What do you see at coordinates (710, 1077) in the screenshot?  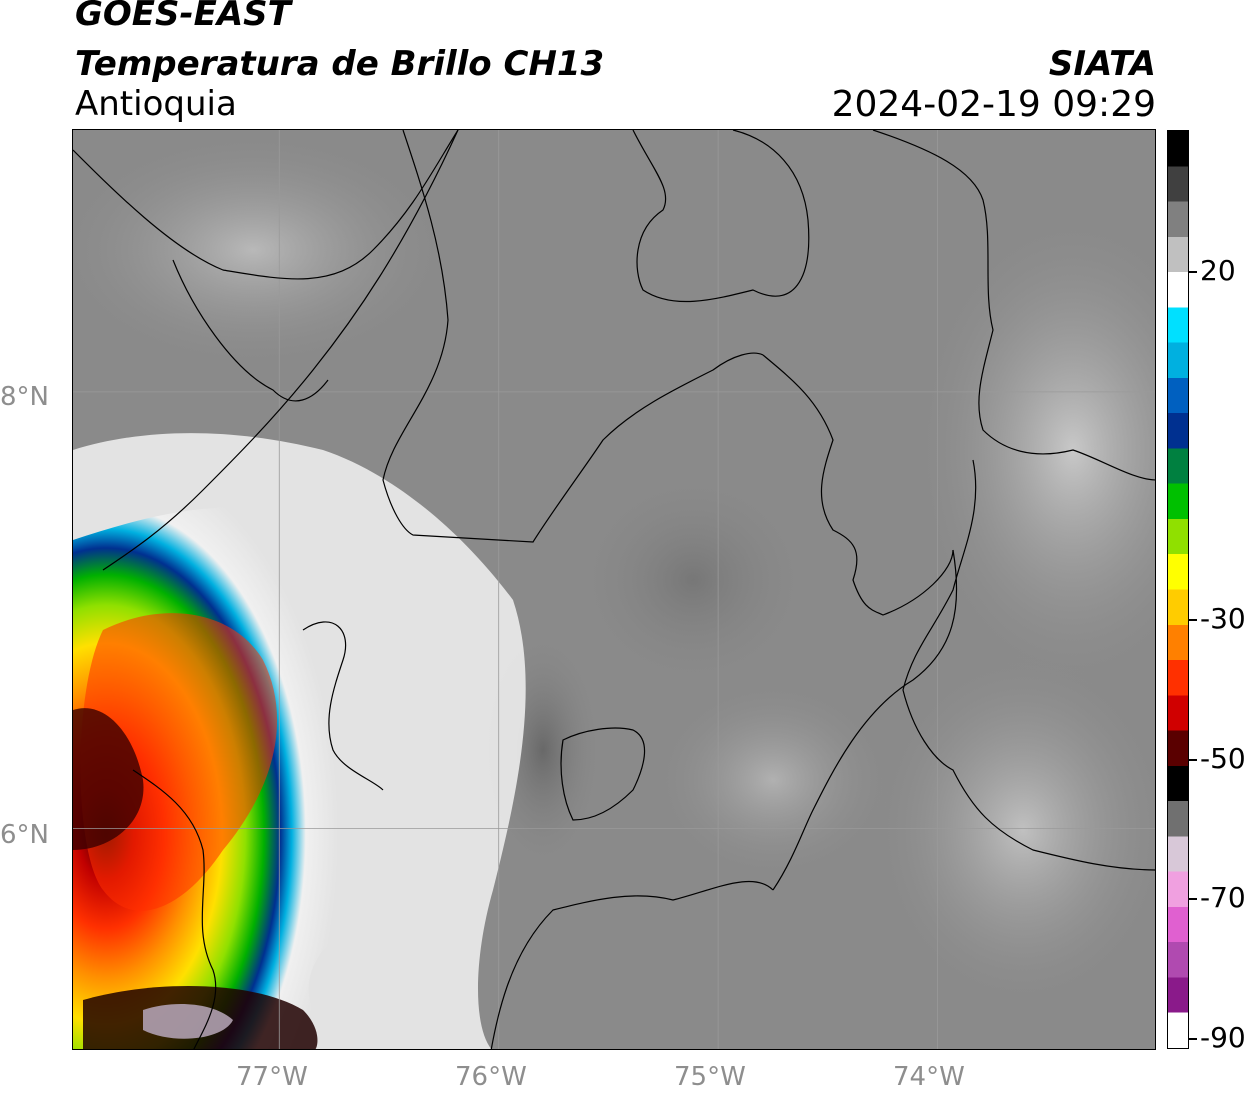 I see `lon-label-75w: 75°W` at bounding box center [710, 1077].